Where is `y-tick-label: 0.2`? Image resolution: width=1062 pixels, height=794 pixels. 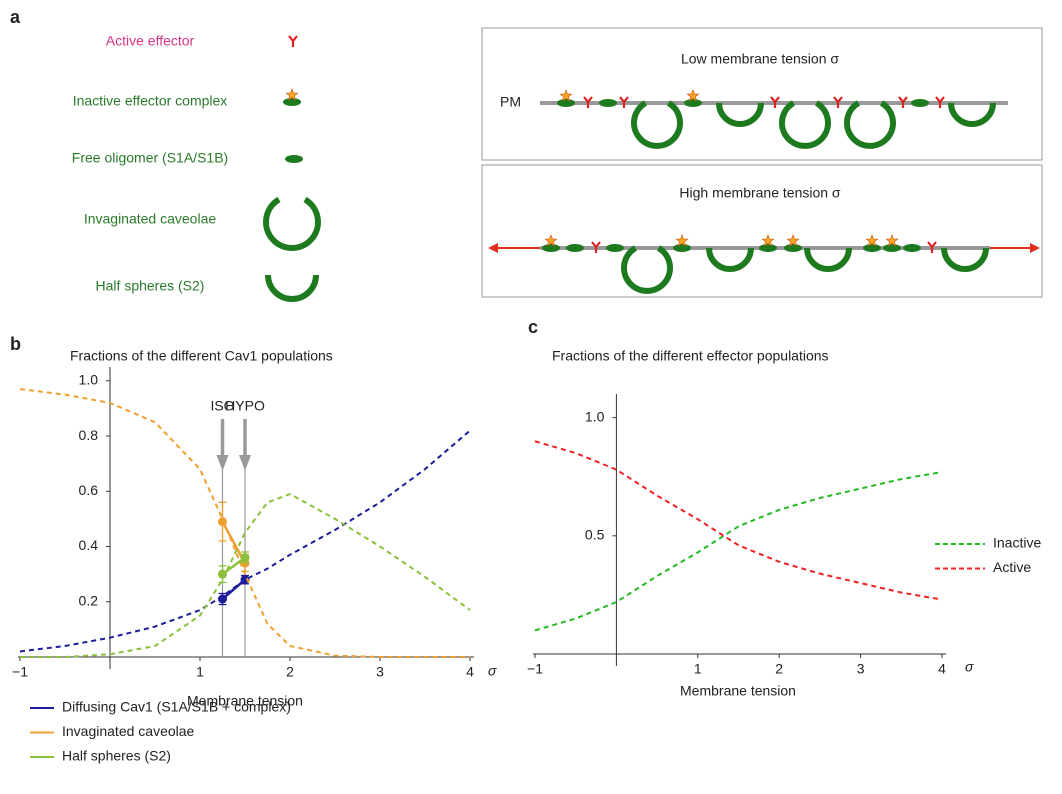
y-tick-label: 0.2 is located at coordinates (89, 600).